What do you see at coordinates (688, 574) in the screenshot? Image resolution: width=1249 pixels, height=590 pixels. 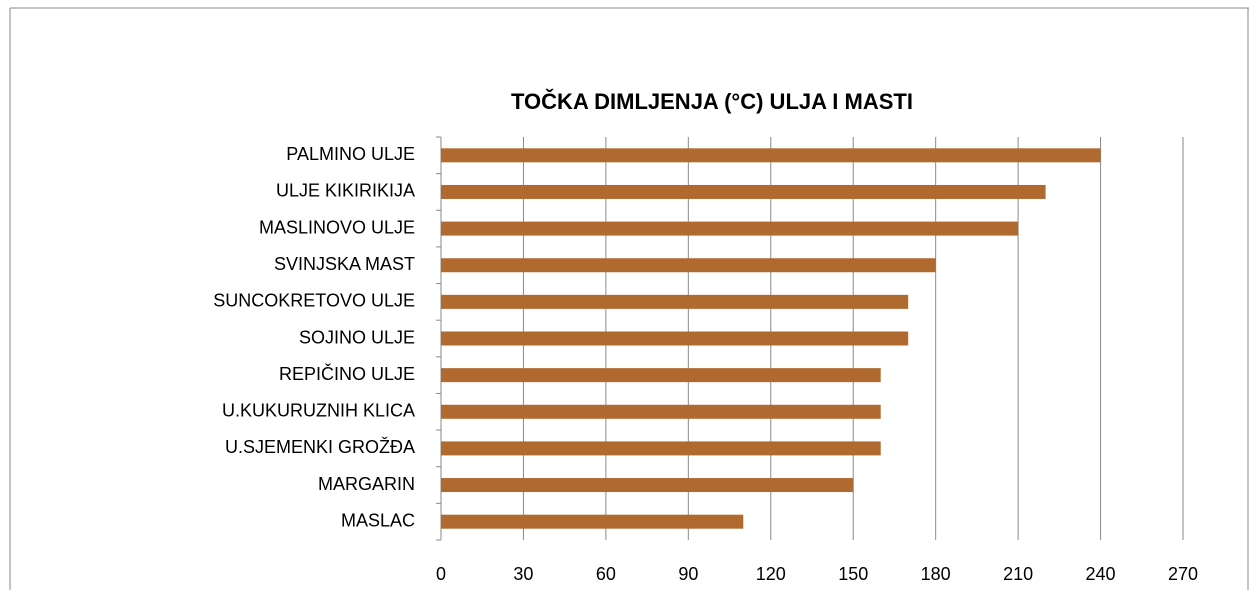 I see `x-tick-label: 90` at bounding box center [688, 574].